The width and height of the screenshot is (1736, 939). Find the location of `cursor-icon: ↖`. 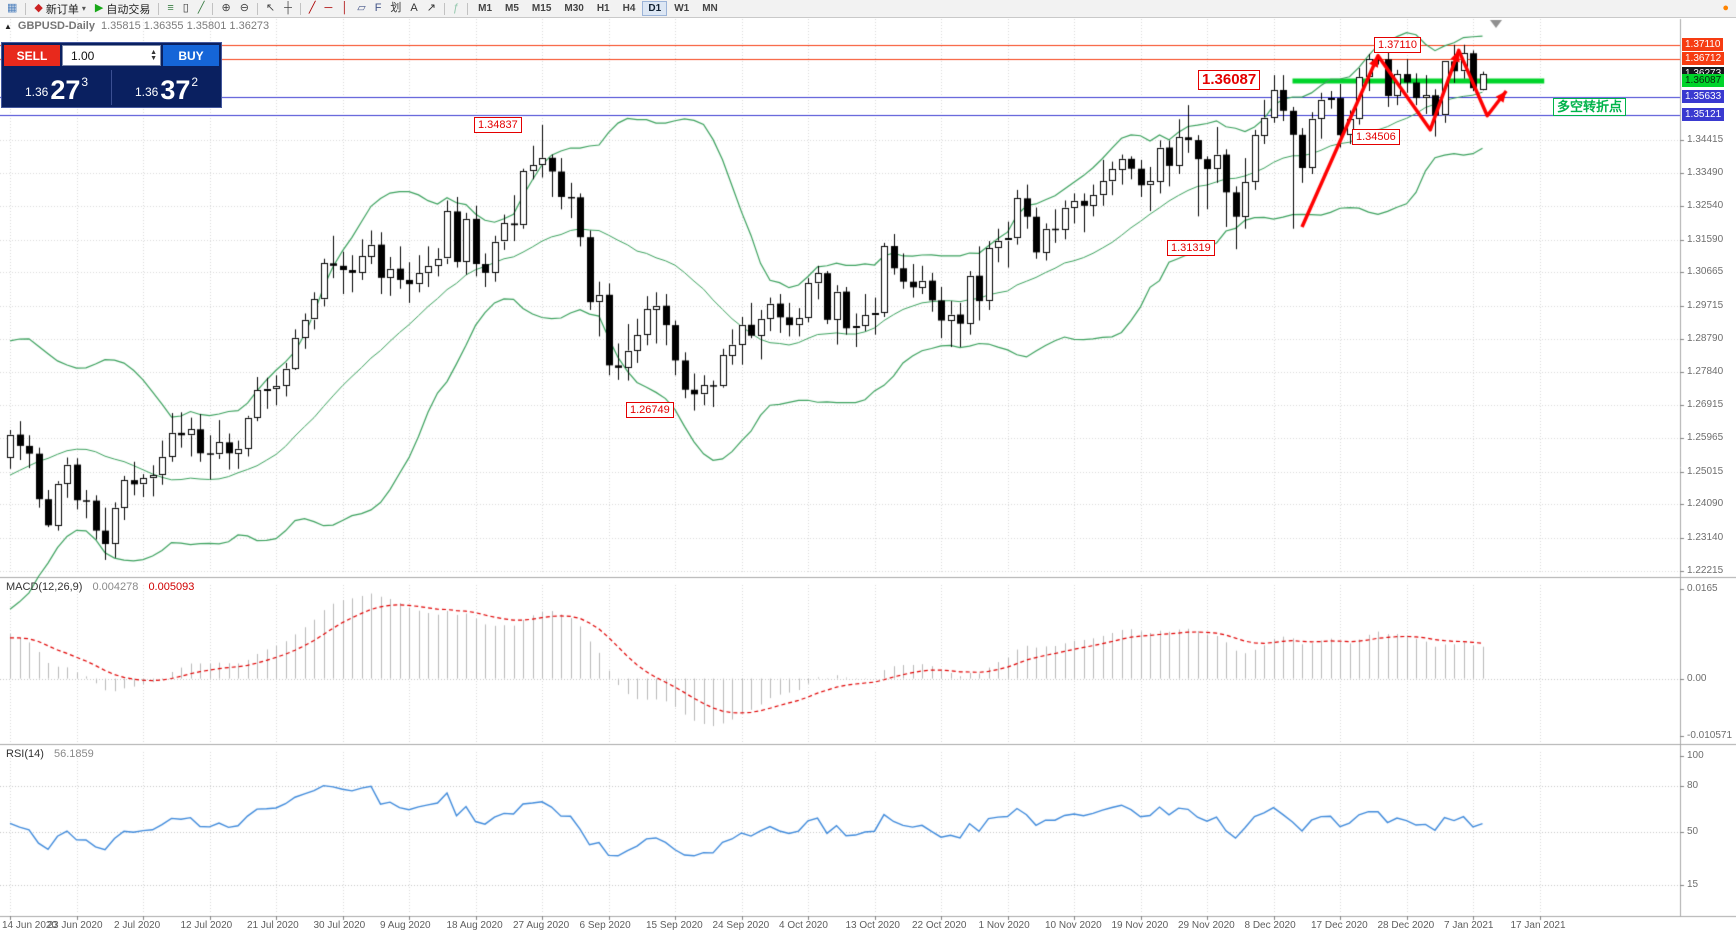

cursor-icon: ↖ is located at coordinates (270, 9).